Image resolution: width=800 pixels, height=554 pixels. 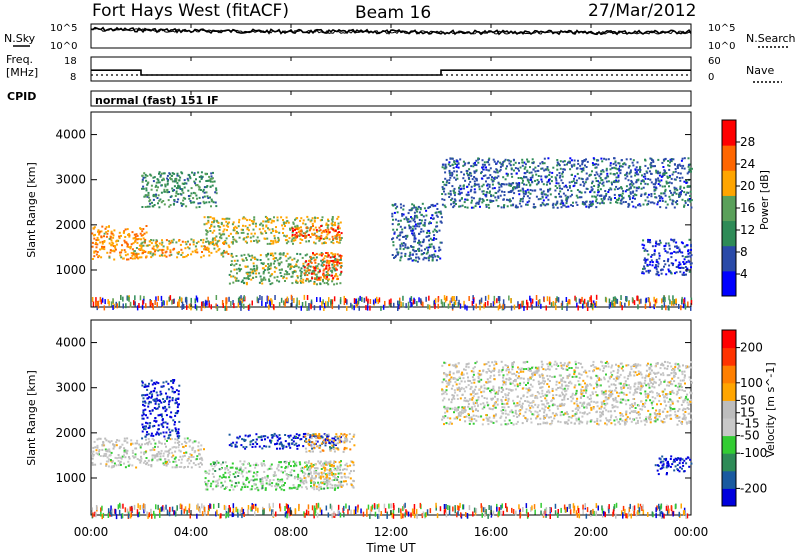 I want to click on colorbar-segment, so click(x=729, y=158).